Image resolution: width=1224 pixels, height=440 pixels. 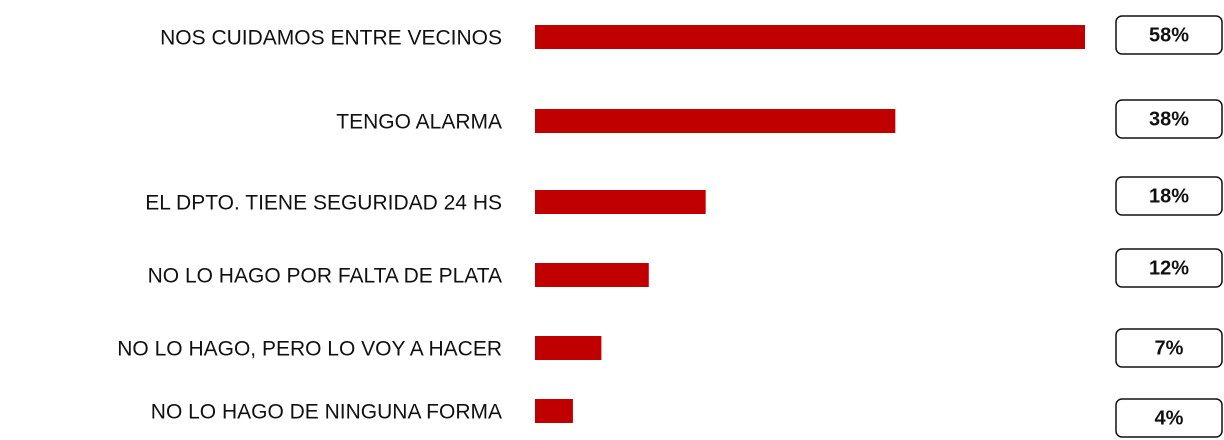 What do you see at coordinates (309, 349) in the screenshot?
I see `category-label: NO LO HAGO, PERO LO VOY A HACER` at bounding box center [309, 349].